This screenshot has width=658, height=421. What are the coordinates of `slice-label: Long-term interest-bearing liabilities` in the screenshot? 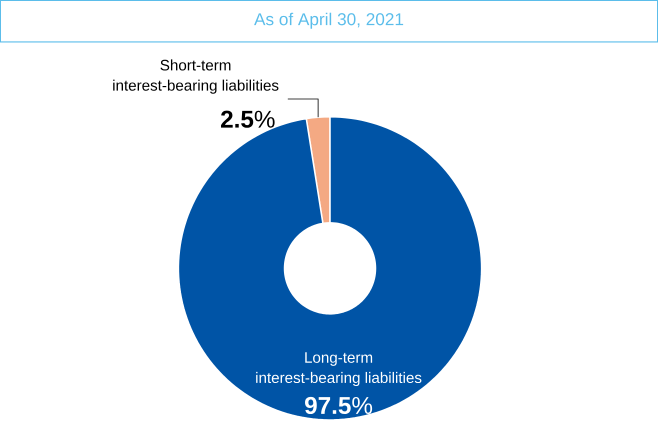 It's located at (339, 369).